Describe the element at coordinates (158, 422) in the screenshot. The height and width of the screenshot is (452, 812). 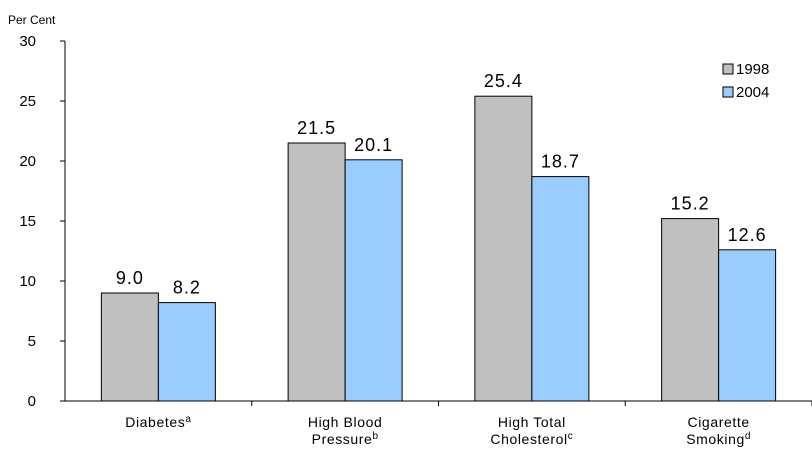
I see `category-label-0: Diabetesa` at that location.